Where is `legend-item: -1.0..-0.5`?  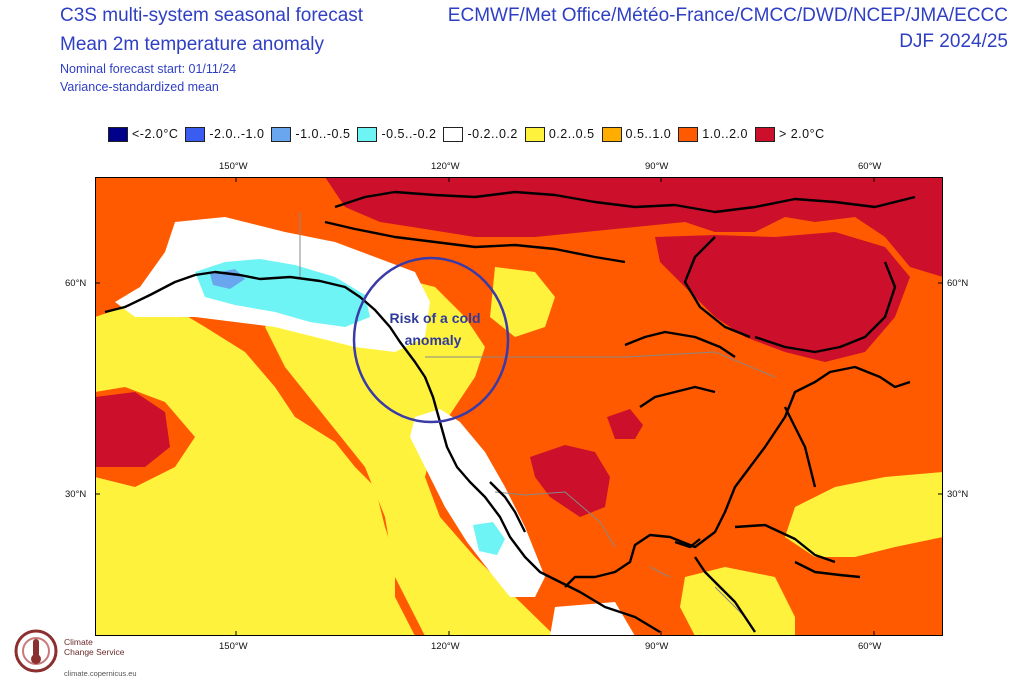 legend-item: -1.0..-0.5 is located at coordinates (311, 134).